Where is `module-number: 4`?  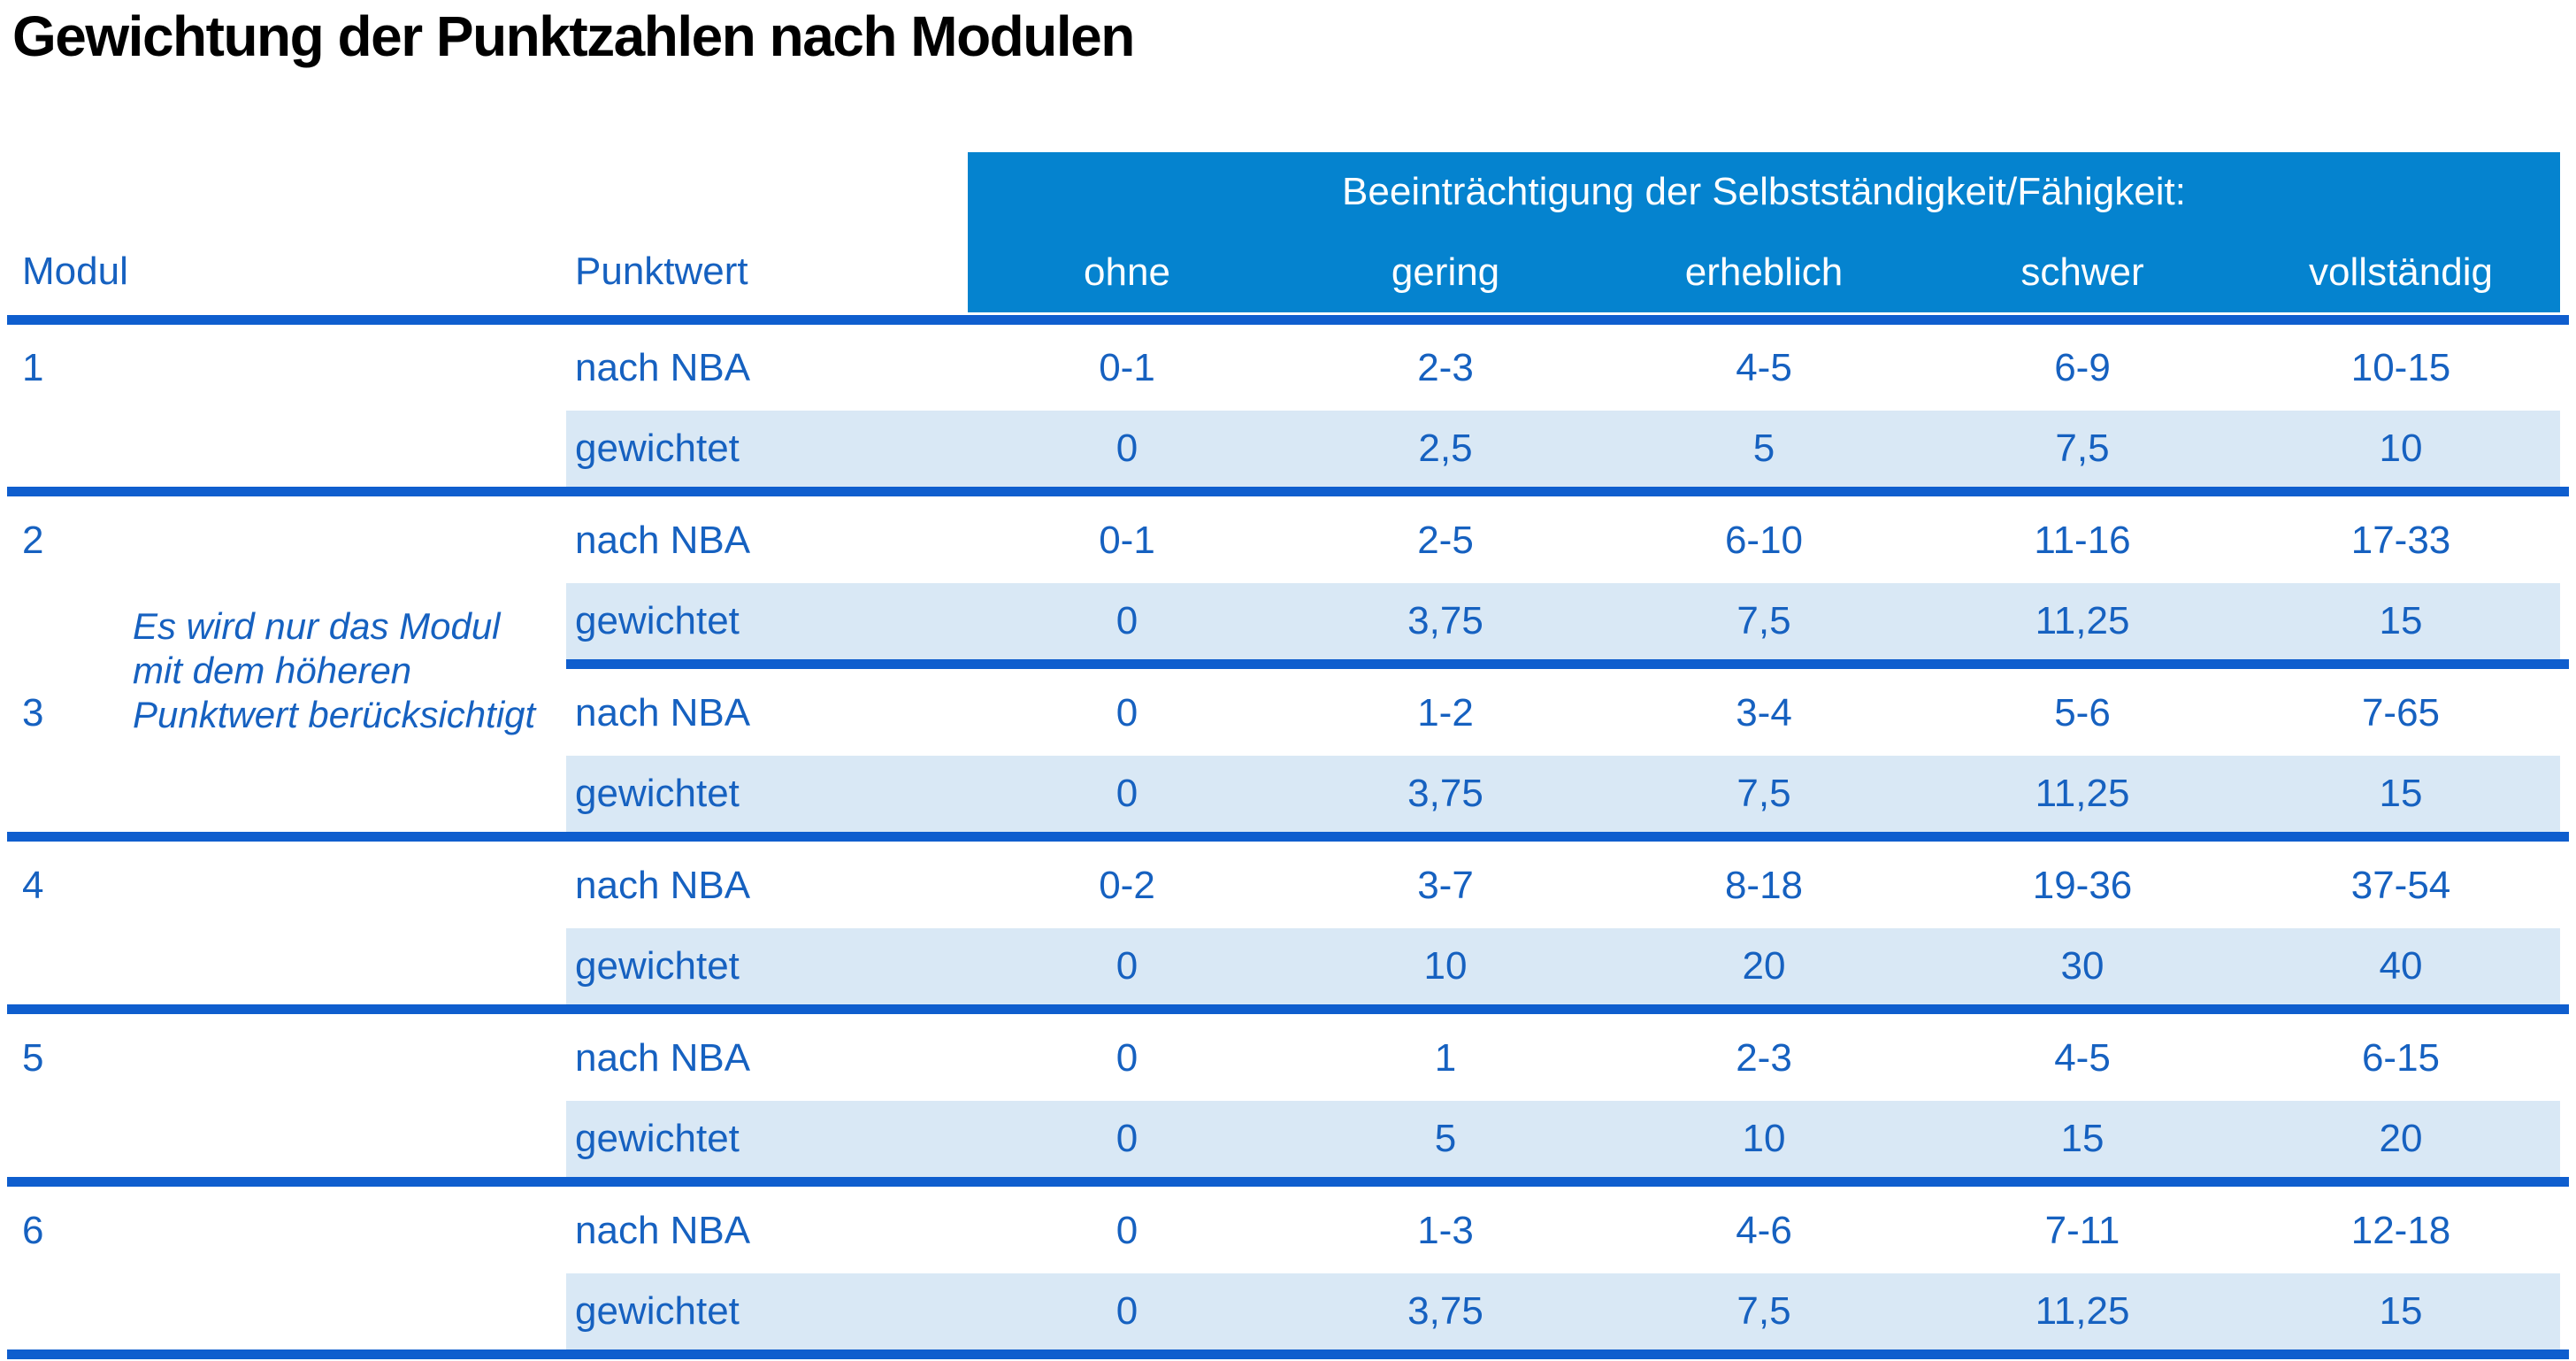 module-number: 4 is located at coordinates (33, 885).